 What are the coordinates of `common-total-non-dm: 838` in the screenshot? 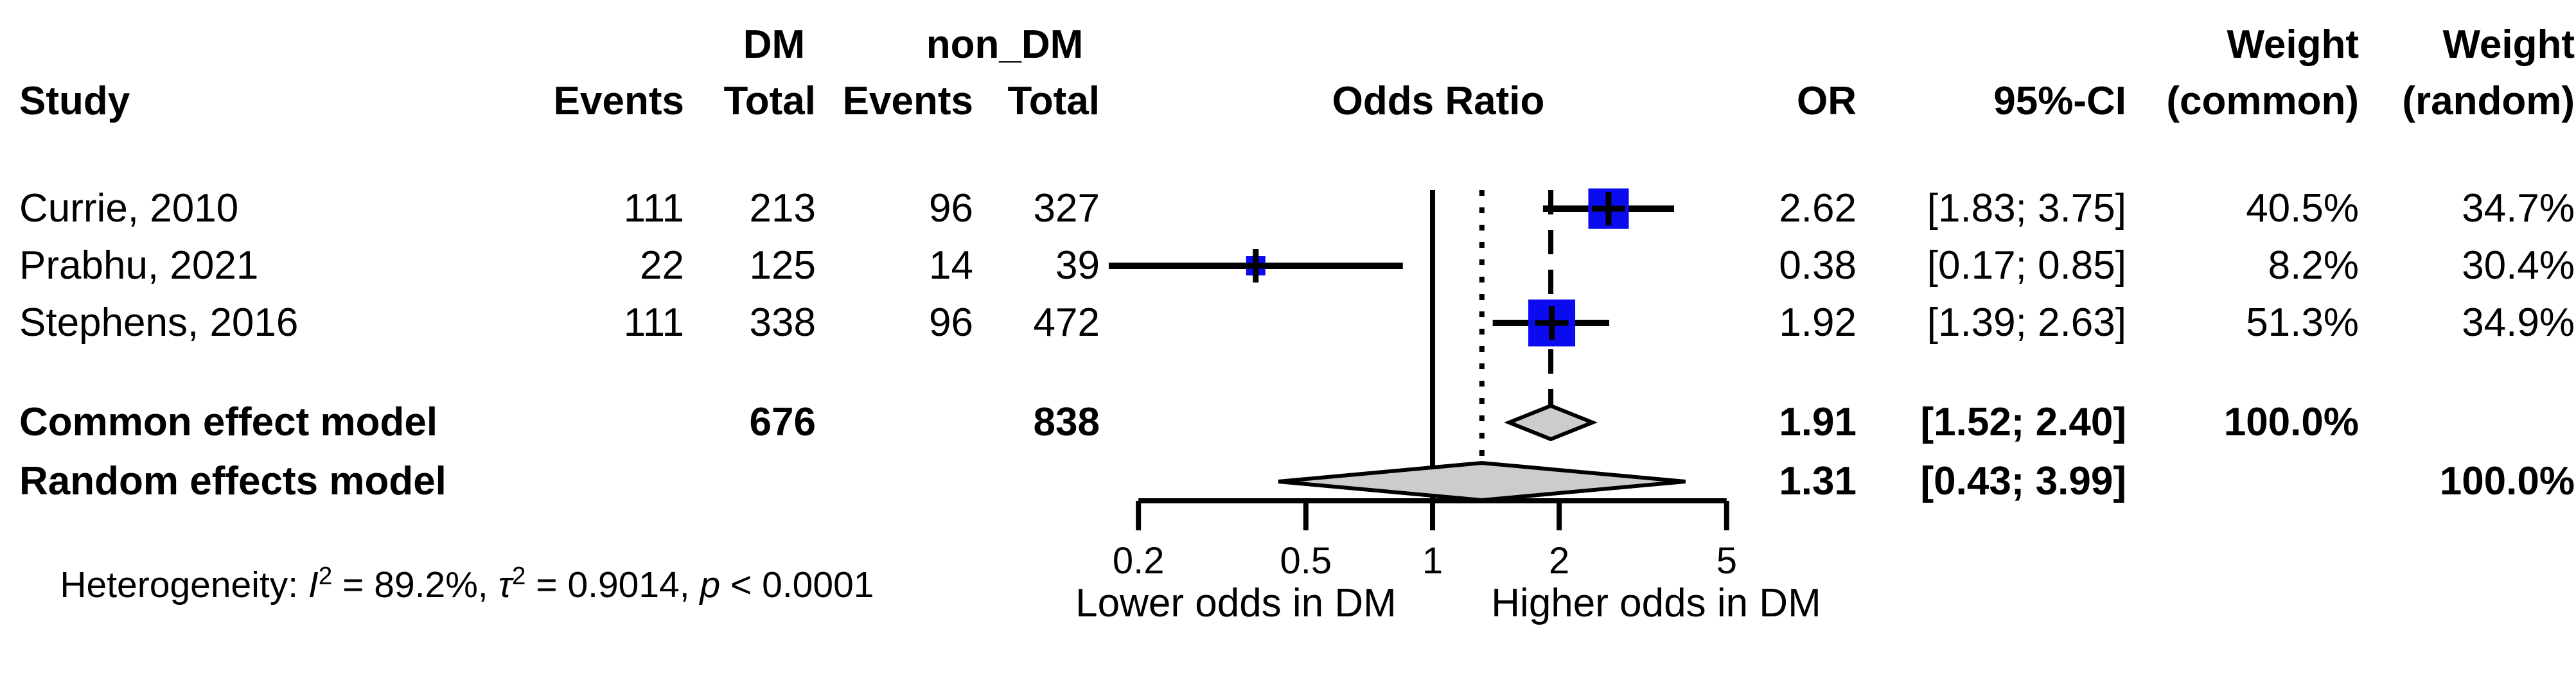 It's located at (1066, 422).